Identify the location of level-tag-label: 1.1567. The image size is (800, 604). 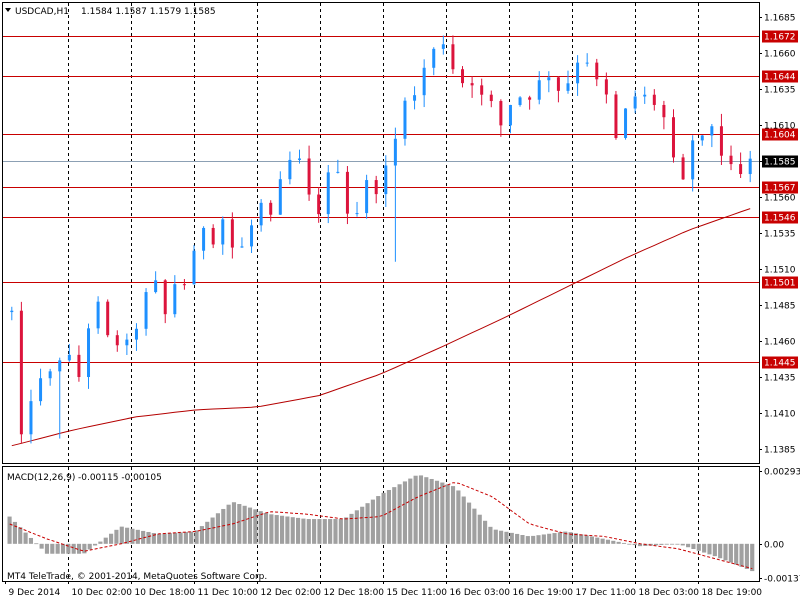
(780, 189).